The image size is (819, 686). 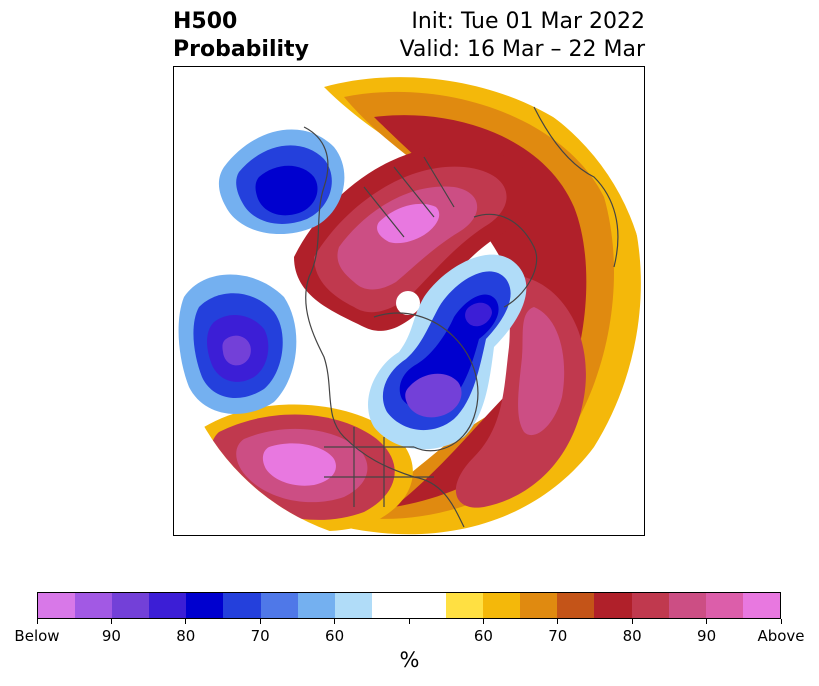 What do you see at coordinates (37, 636) in the screenshot?
I see `colorbar-tick-label: Below` at bounding box center [37, 636].